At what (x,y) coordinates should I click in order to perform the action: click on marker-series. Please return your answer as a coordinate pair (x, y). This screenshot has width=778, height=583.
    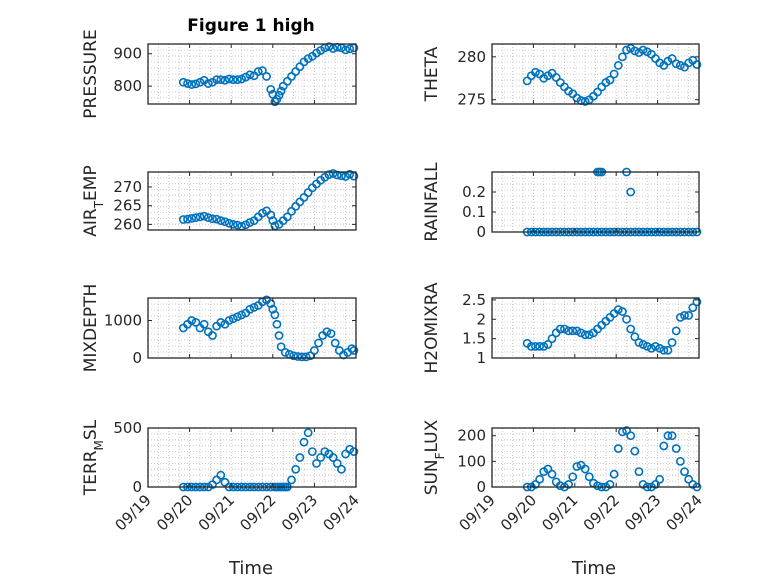
    Looking at the image, I should click on (612, 326).